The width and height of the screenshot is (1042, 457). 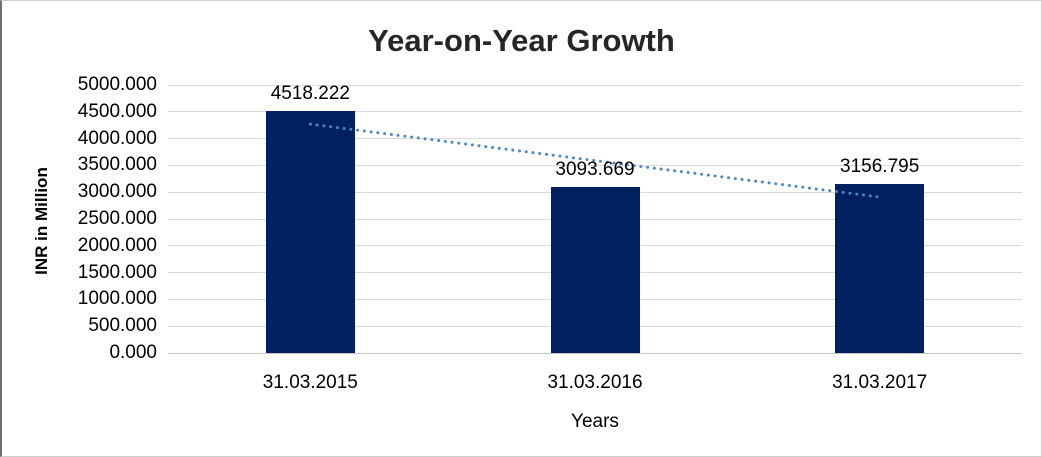 I want to click on x-tick-label: 31.03.2016, so click(x=595, y=382).